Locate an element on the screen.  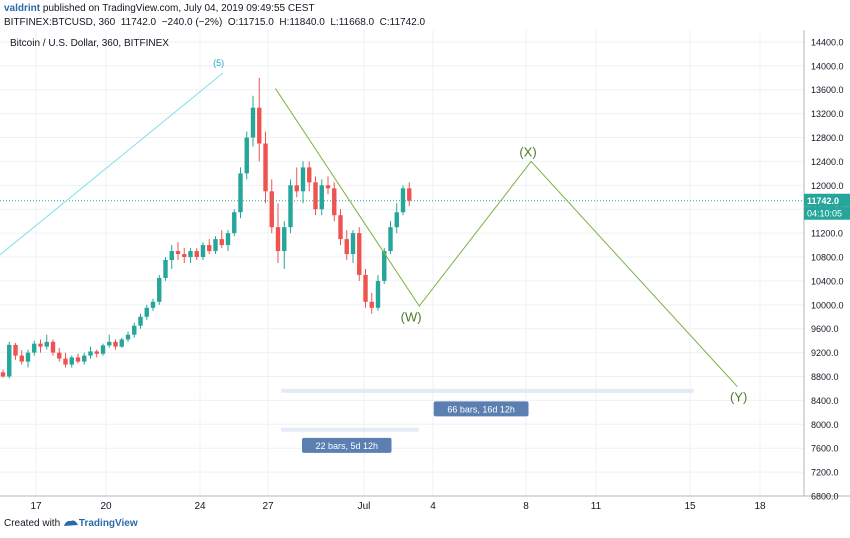
author-name: valdrint is located at coordinates (22, 8).